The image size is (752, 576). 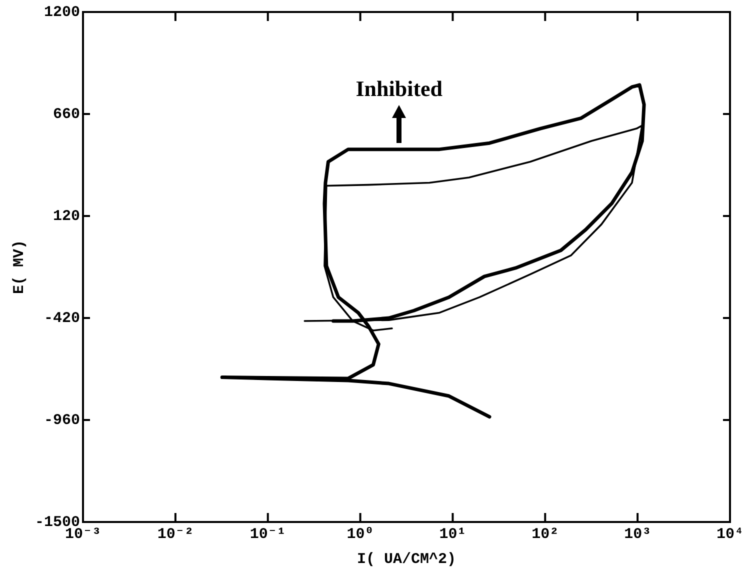 I want to click on y-tick-label: 1200, so click(x=62, y=12).